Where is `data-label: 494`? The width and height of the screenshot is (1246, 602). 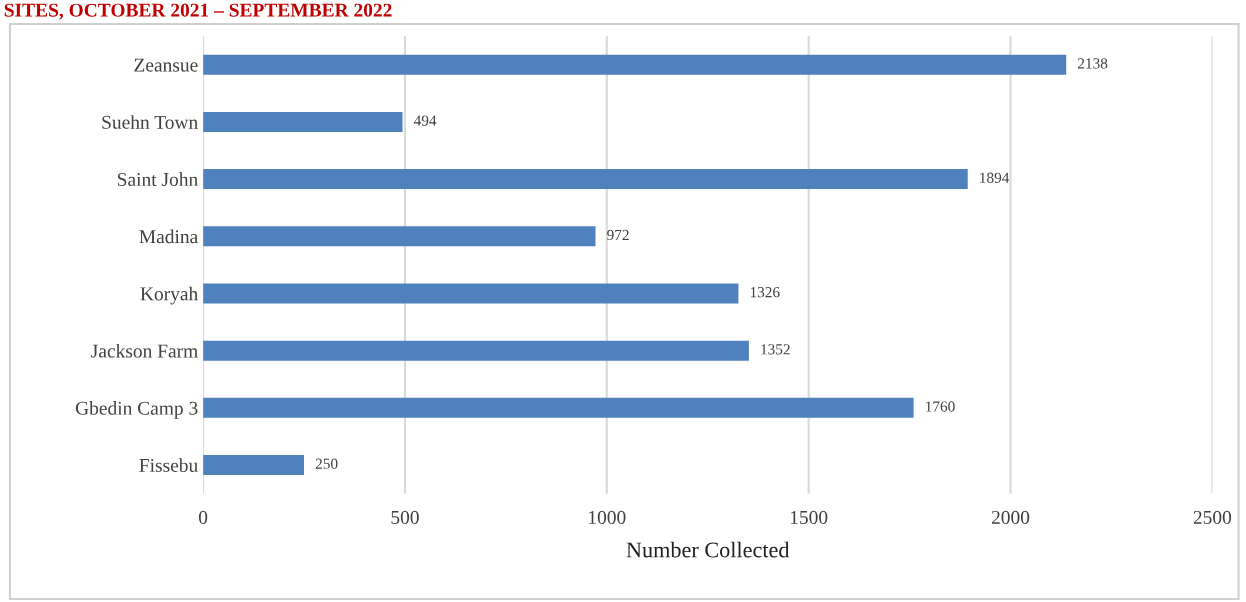 data-label: 494 is located at coordinates (425, 120).